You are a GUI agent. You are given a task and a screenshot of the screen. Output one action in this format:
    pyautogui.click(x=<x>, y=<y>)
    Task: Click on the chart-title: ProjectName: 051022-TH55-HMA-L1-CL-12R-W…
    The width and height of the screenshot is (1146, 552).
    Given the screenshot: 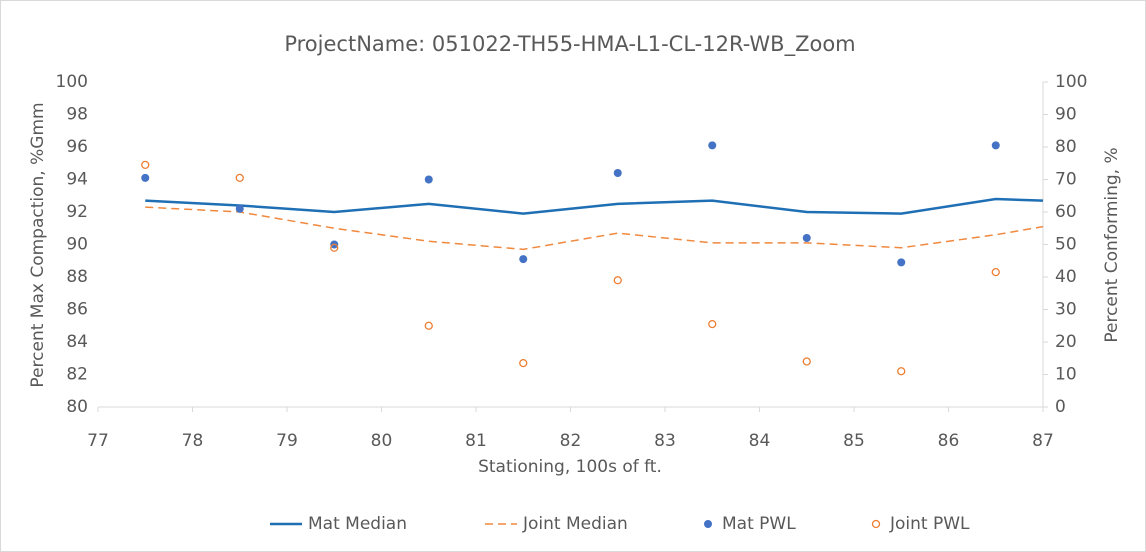 What is the action you would take?
    pyautogui.click(x=569, y=44)
    